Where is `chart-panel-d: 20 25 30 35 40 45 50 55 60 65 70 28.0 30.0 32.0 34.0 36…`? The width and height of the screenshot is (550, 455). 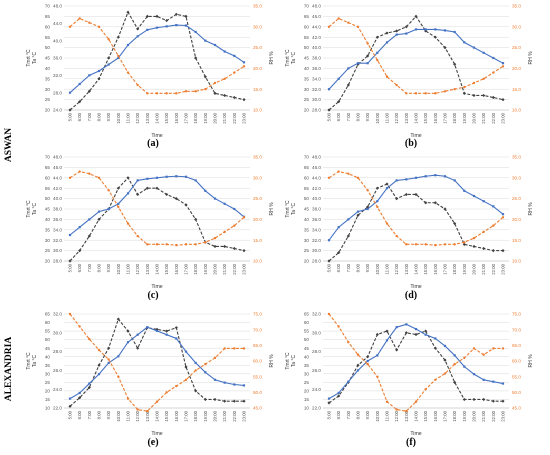
chart-panel-d: 20 25 30 35 40 45 50 55 60 65 70 28.0 30.0 32.0 34.0 36… is located at coordinates (409, 220).